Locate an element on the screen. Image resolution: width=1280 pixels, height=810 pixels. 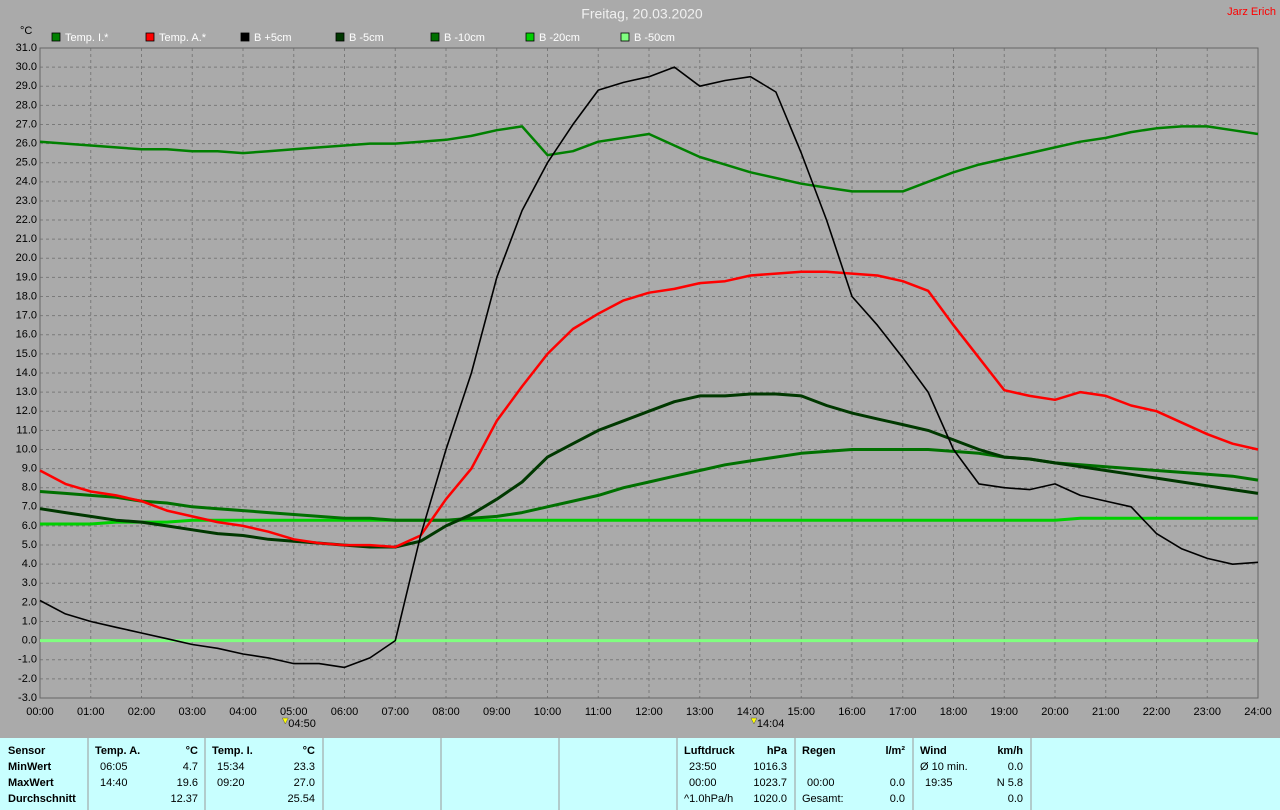
x-tick-label: 06:00 is located at coordinates (345, 712).